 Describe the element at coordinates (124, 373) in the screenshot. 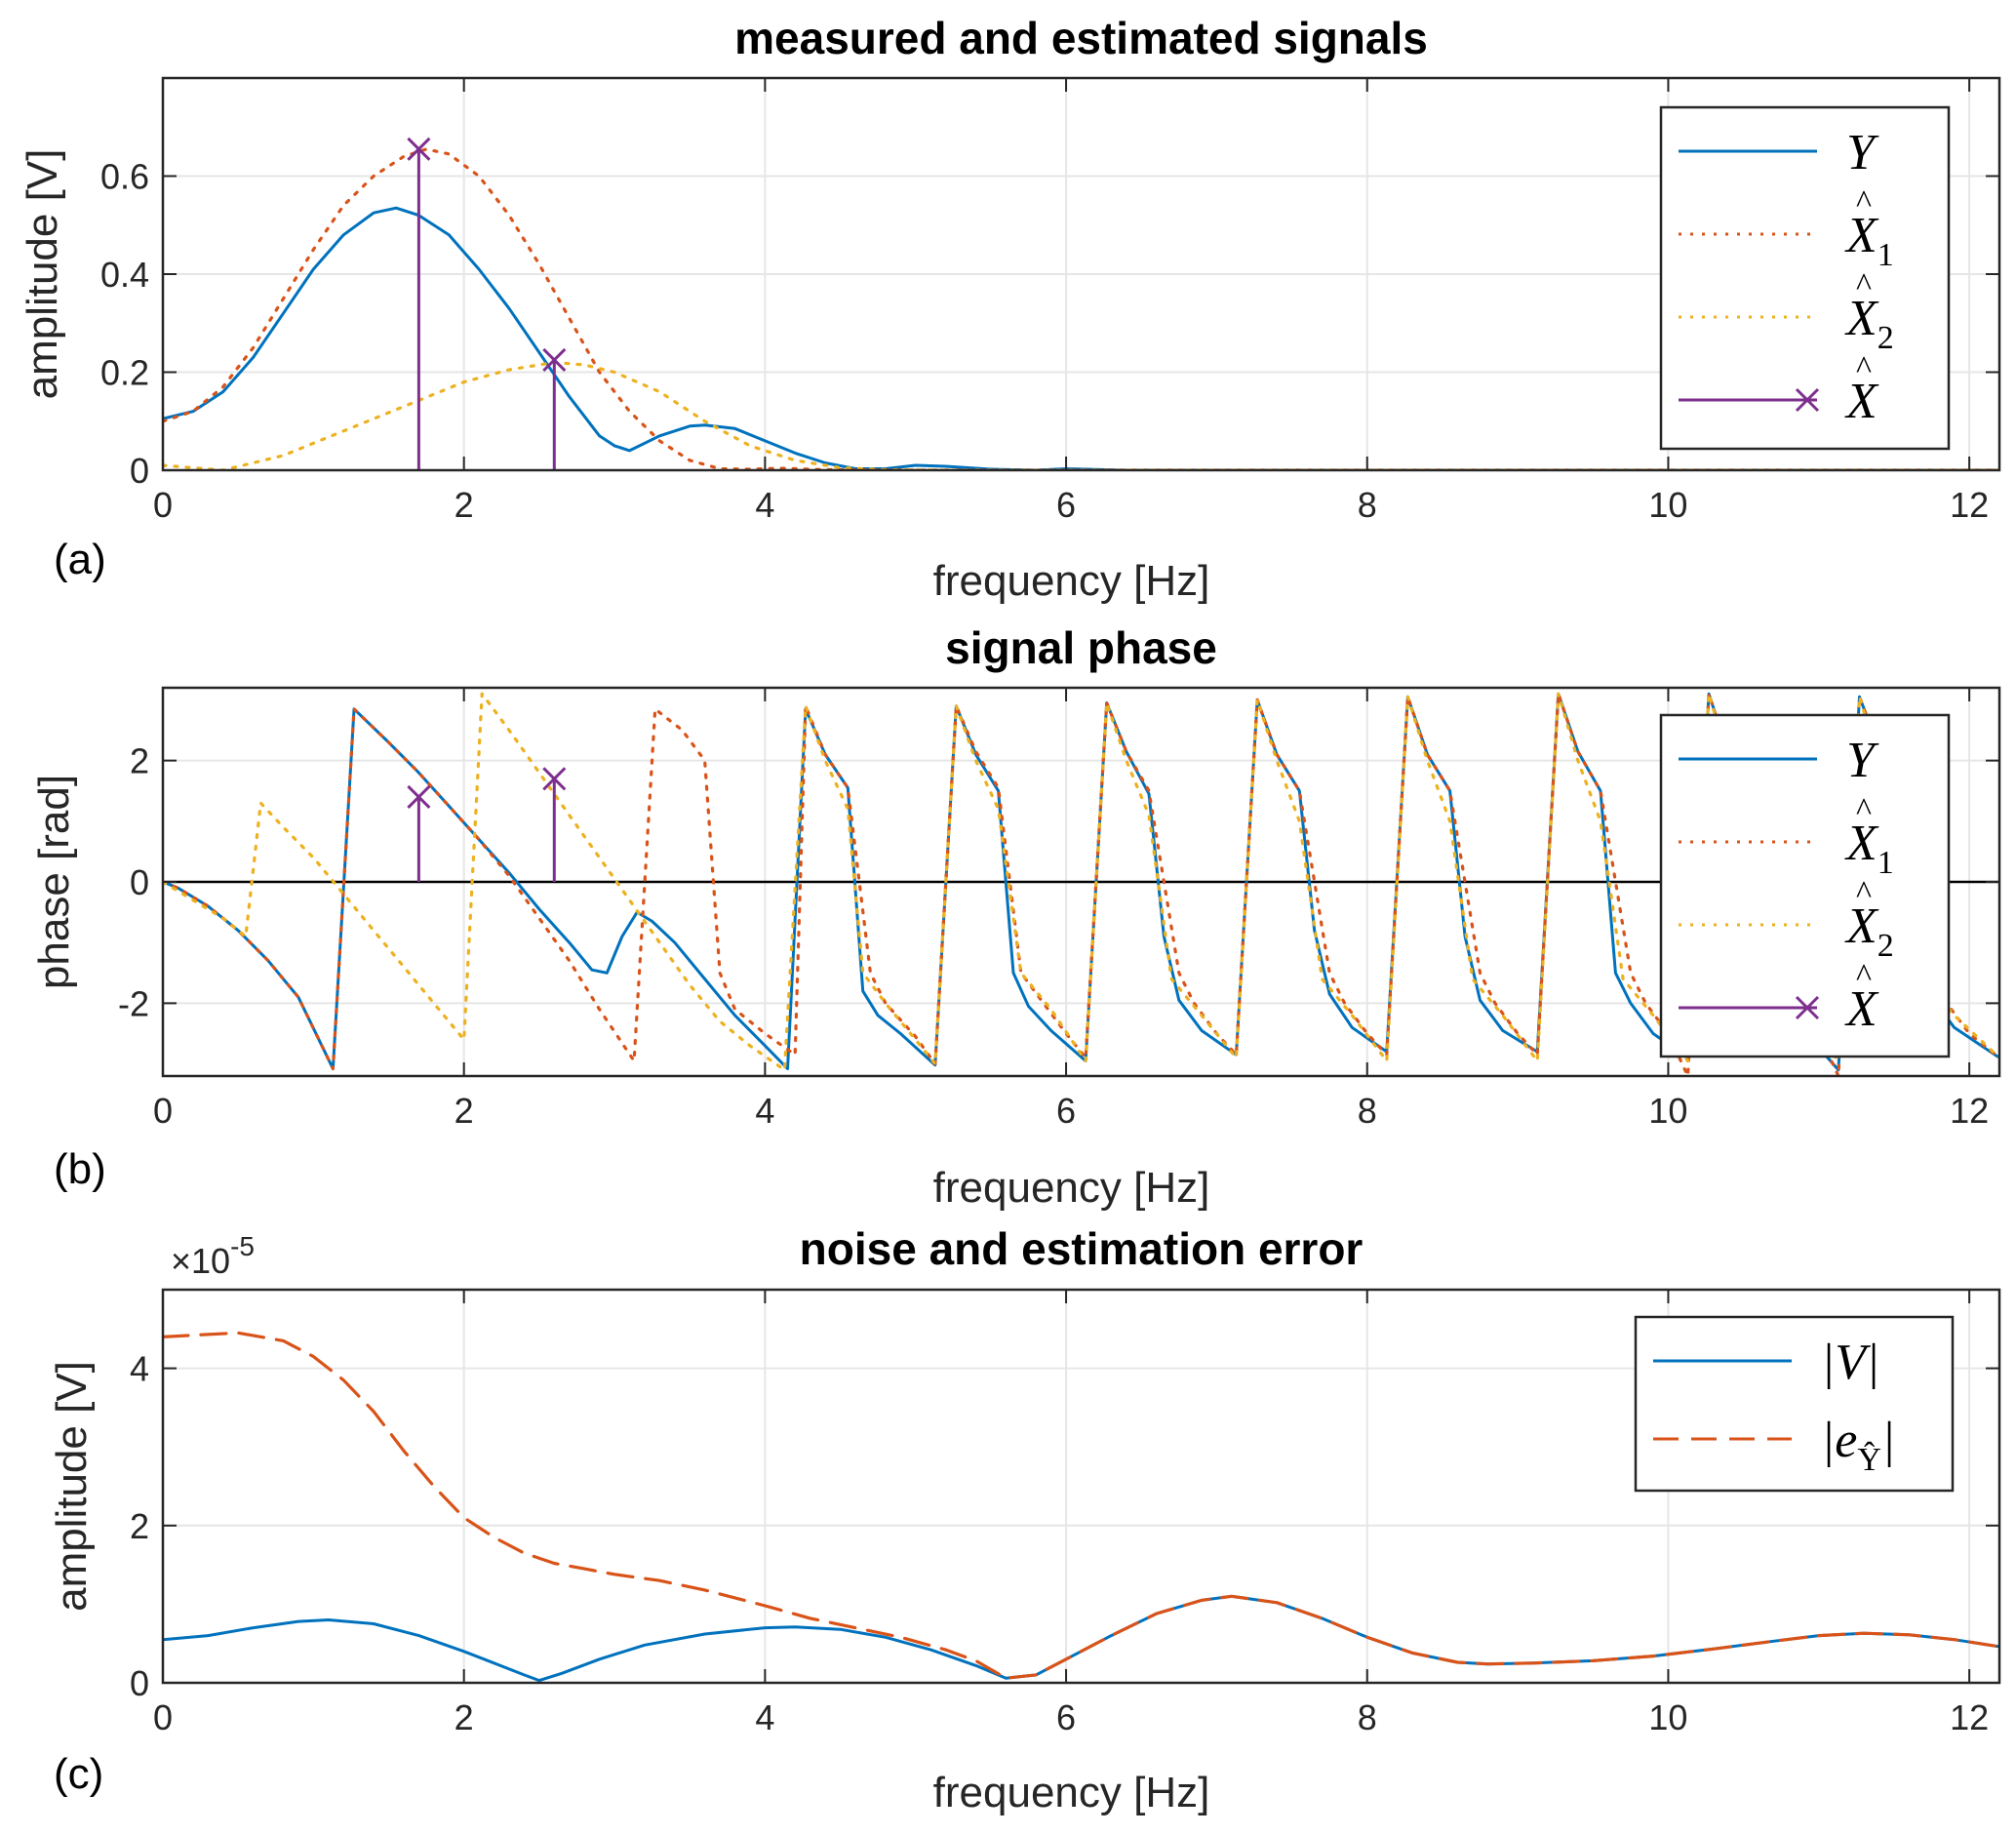

I see `y-tick-label: 0.2` at that location.